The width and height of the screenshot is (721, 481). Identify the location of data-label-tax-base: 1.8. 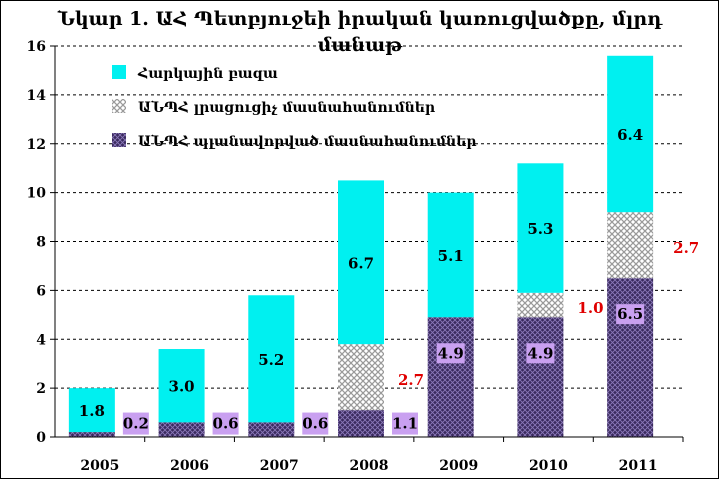
(92, 411).